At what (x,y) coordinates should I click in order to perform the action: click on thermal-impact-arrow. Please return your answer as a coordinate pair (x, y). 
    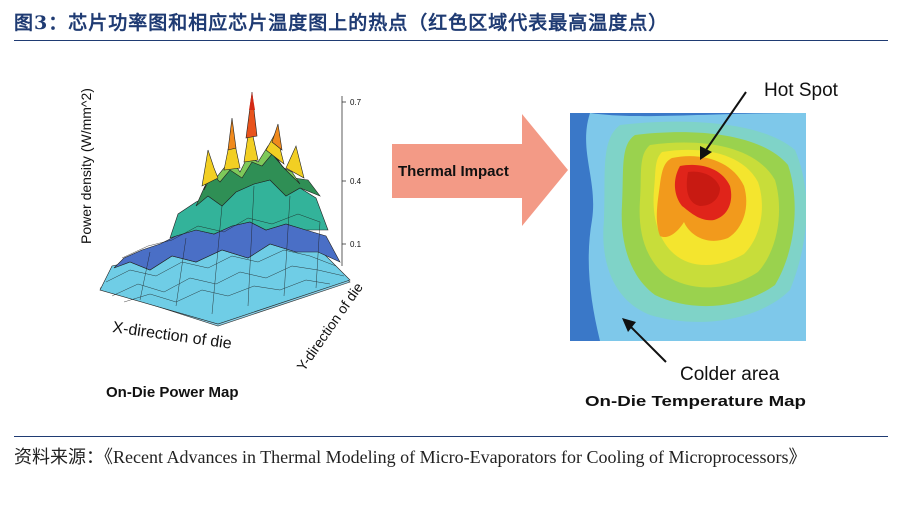
    Looking at the image, I should click on (480, 170).